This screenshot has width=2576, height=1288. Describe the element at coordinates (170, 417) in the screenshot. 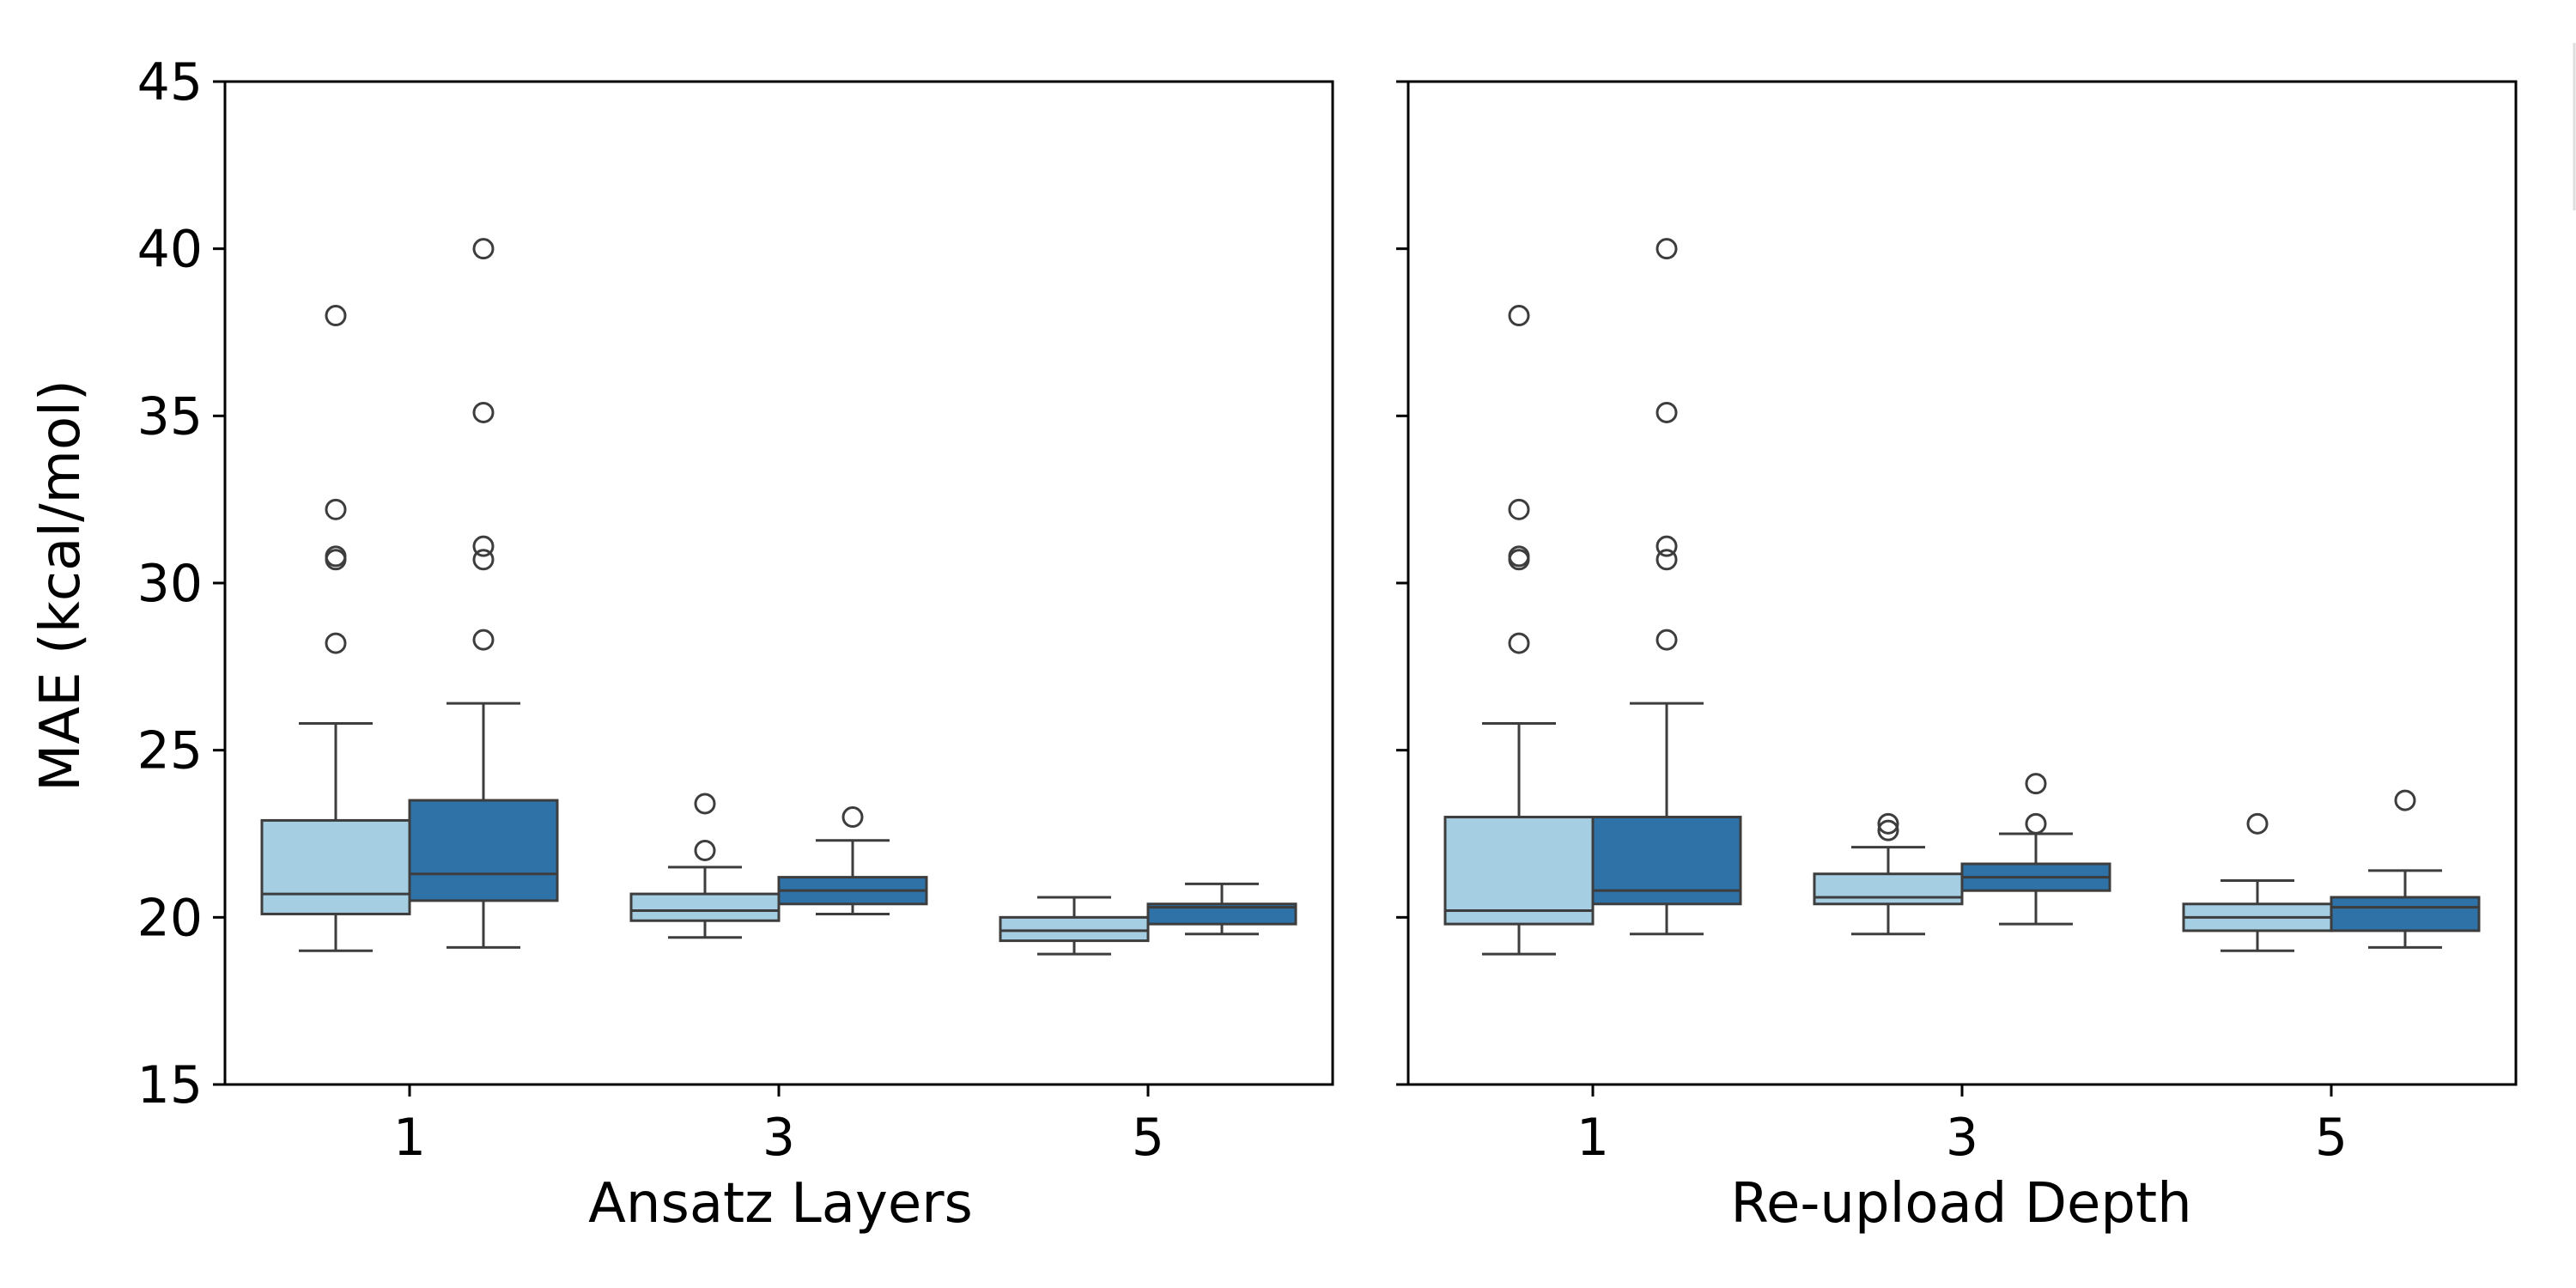

I see `y-tick-label: 35` at that location.